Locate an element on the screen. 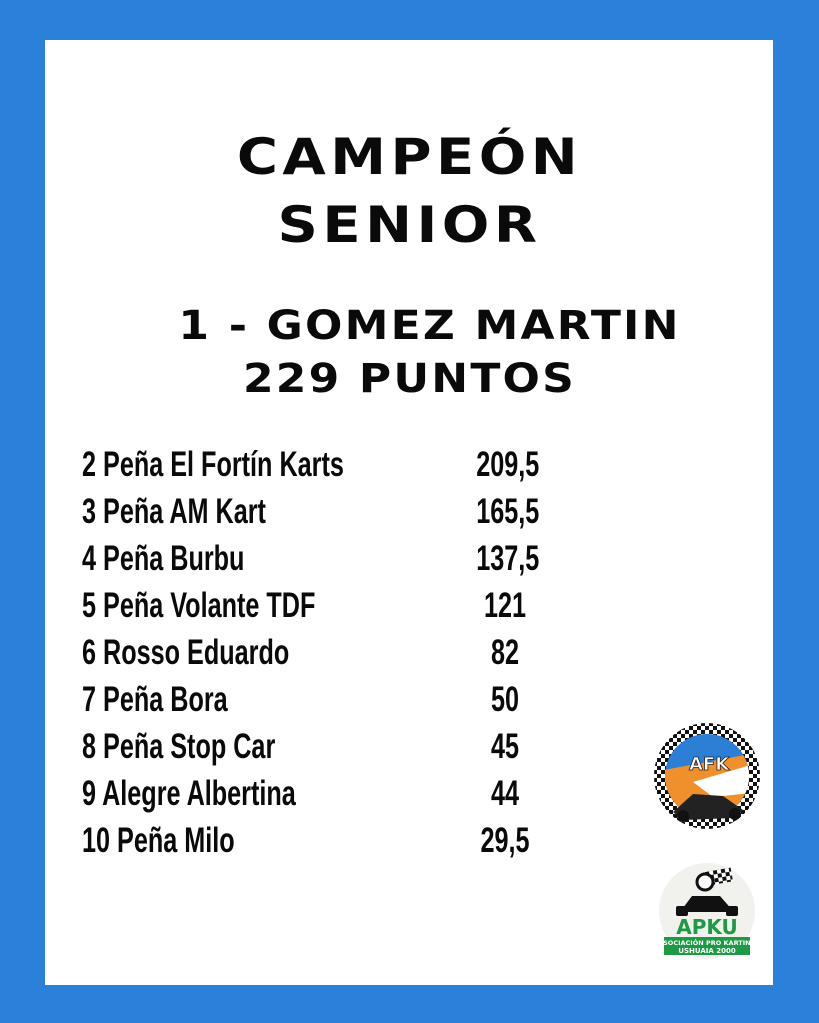  apku-logo-subtitle: ASOCIACIÓN PRO KARTING is located at coordinates (707, 942).